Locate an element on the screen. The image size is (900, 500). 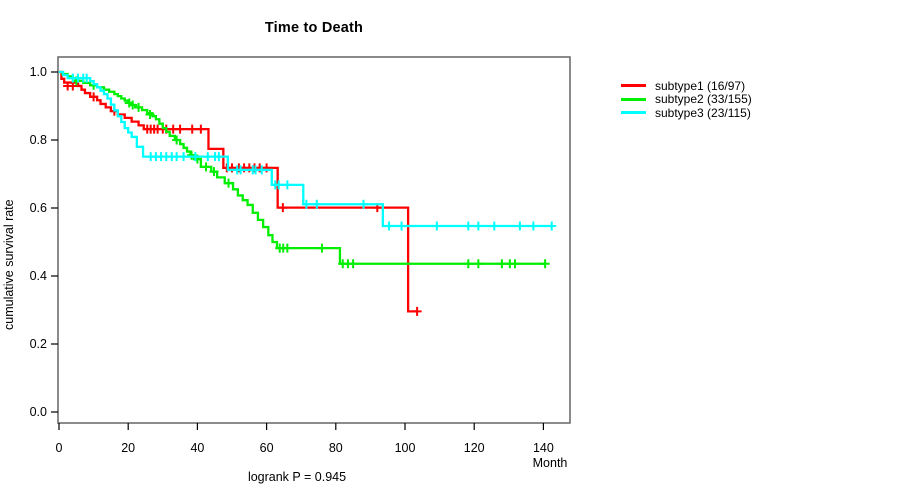
legend-item-subtype2: subtype2 (33/155) is located at coordinates (686, 99).